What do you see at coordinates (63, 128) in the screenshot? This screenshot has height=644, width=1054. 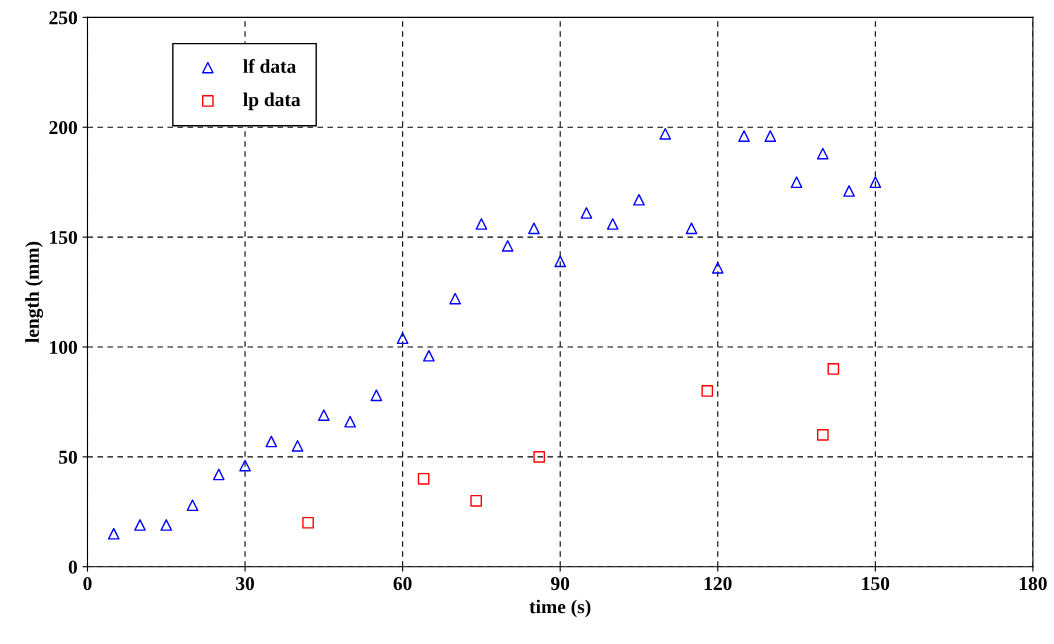 I see `y-tick-label: 200` at bounding box center [63, 128].